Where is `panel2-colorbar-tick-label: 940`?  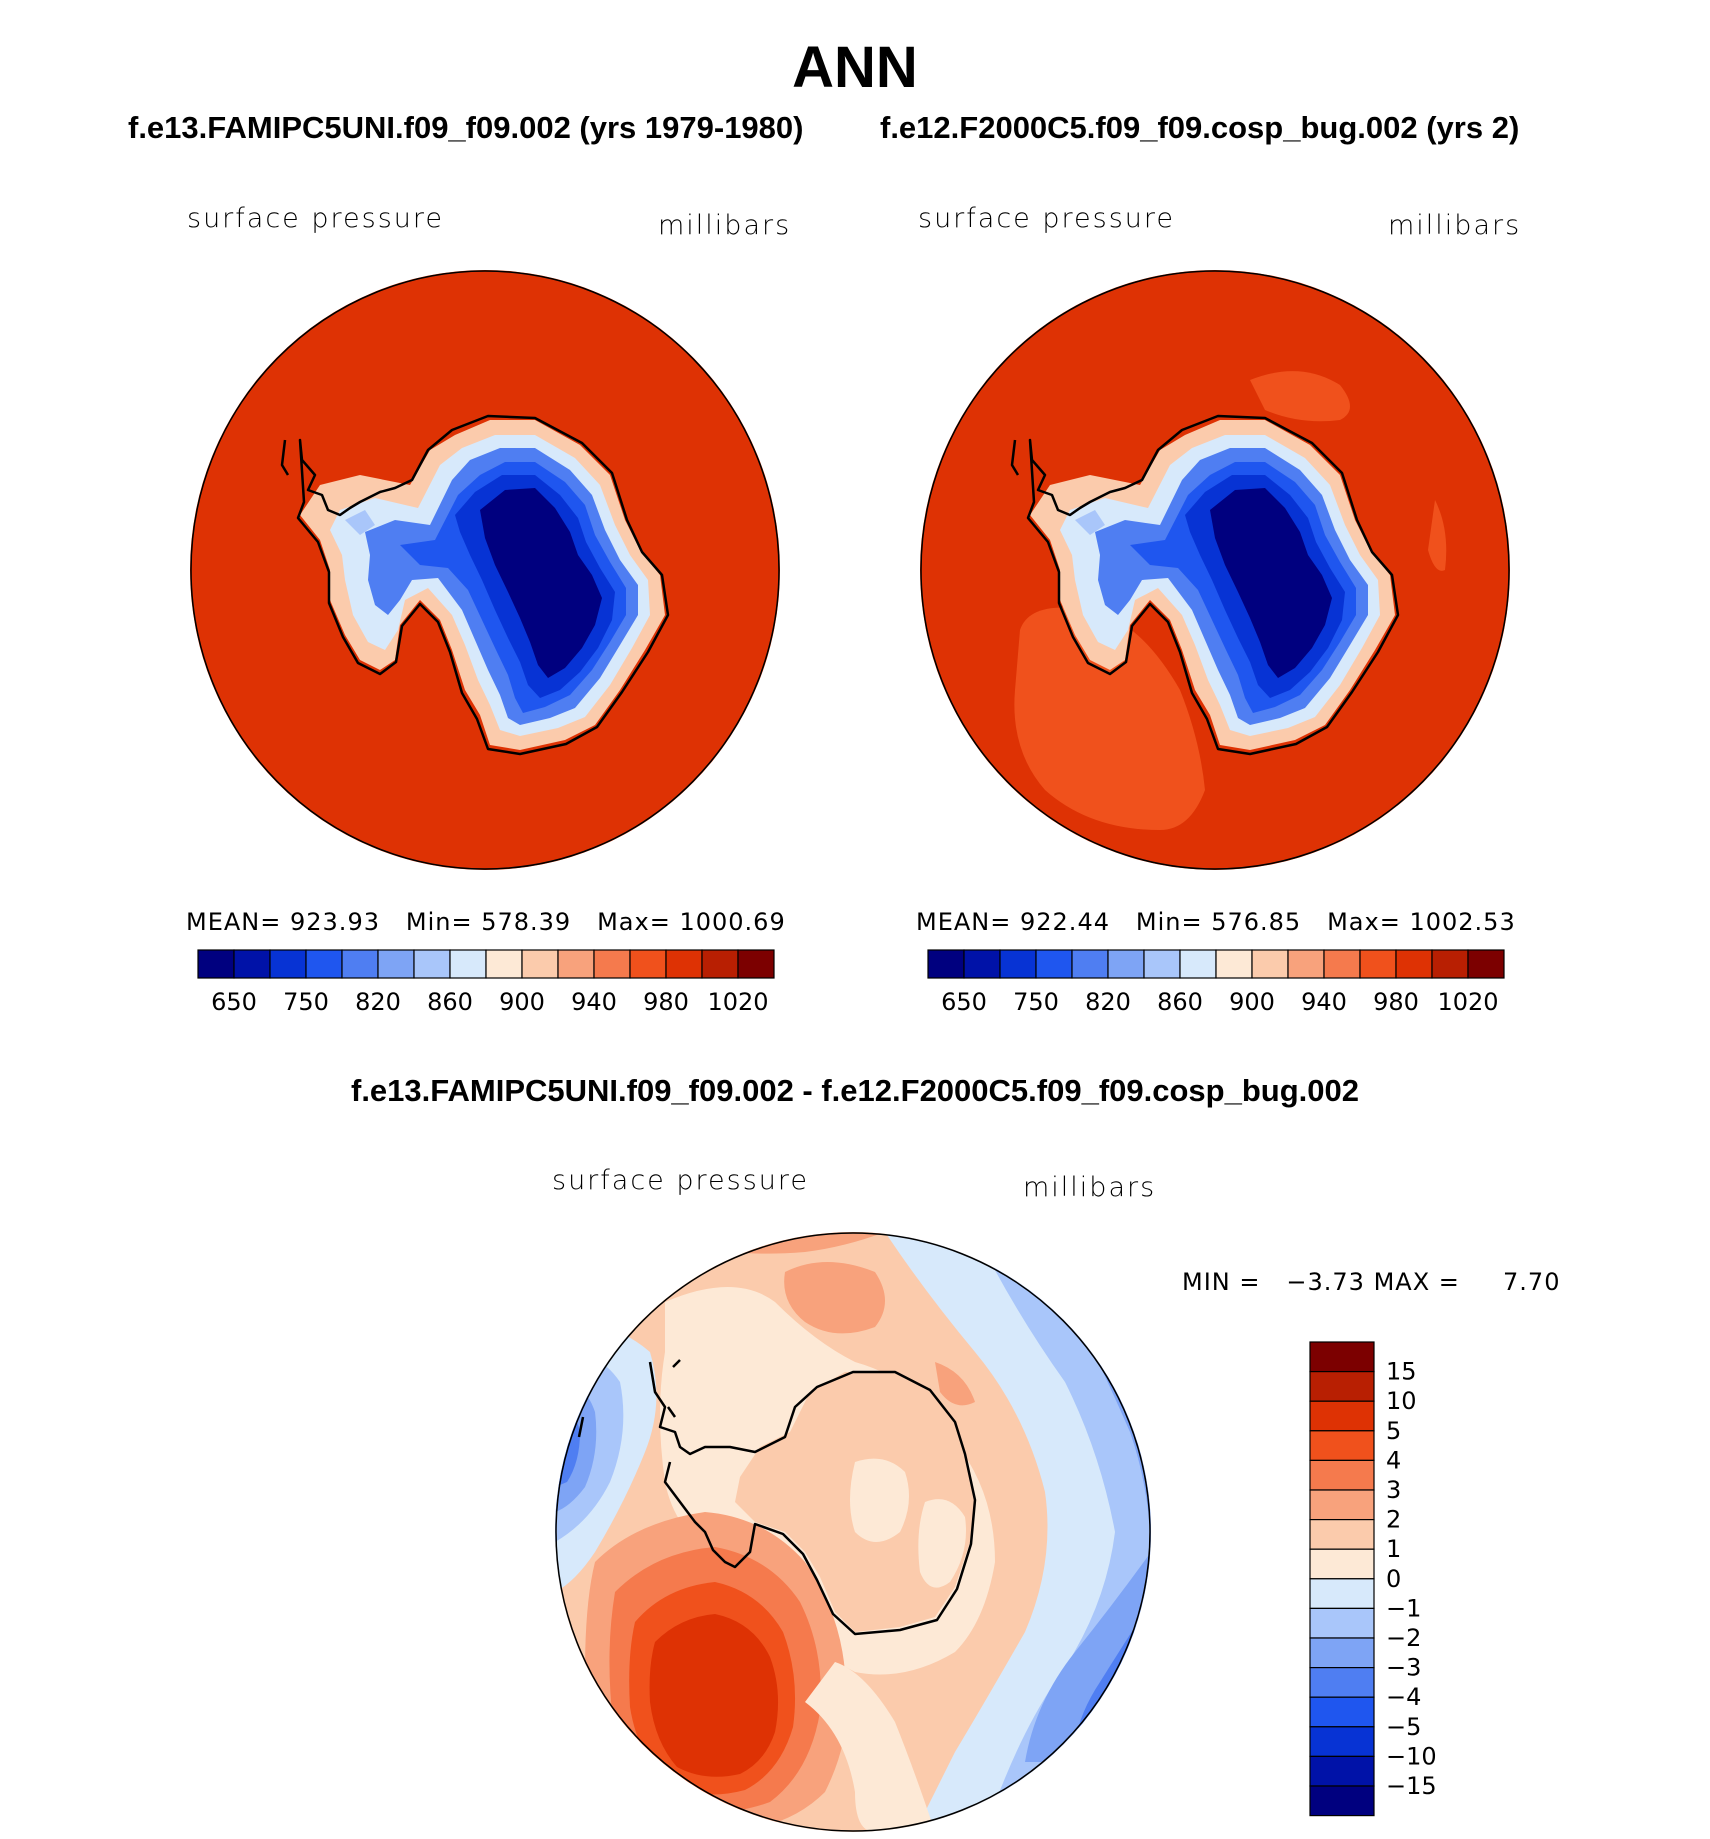 panel2-colorbar-tick-label: 940 is located at coordinates (1324, 1002).